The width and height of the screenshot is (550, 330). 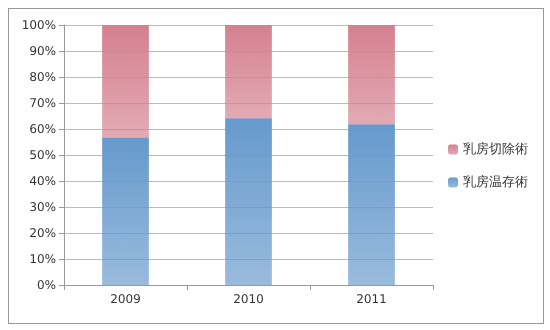 What do you see at coordinates (495, 182) in the screenshot?
I see `legend-label: 乳房温存術` at bounding box center [495, 182].